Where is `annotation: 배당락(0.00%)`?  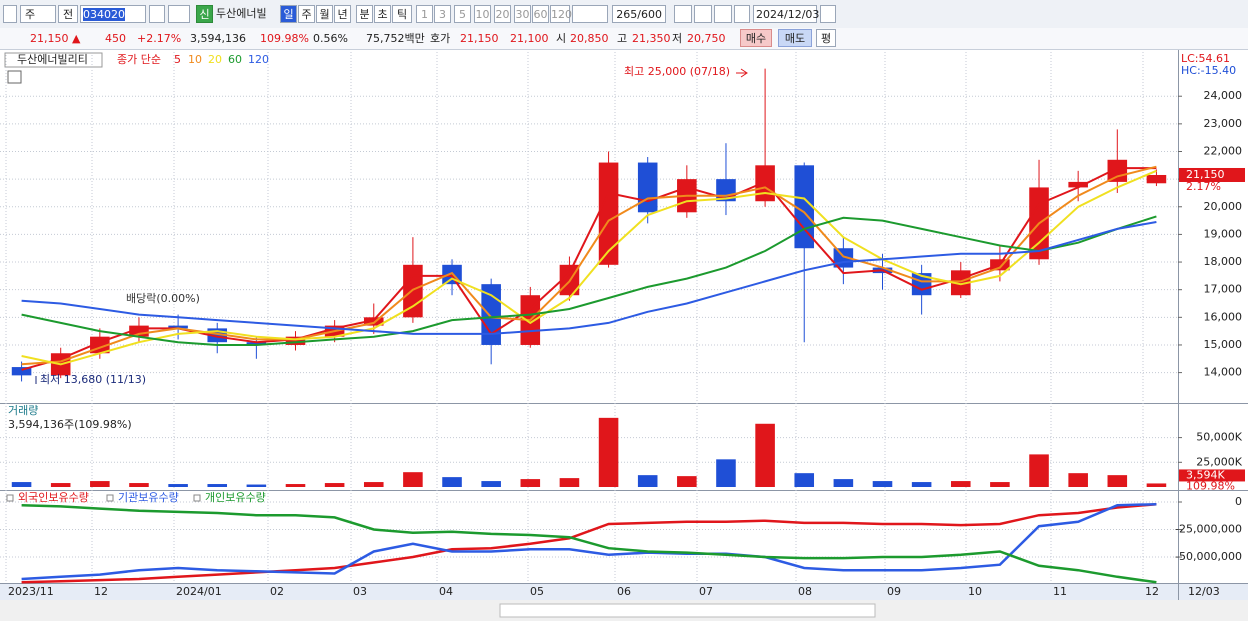 annotation: 배당락(0.00%) is located at coordinates (163, 298).